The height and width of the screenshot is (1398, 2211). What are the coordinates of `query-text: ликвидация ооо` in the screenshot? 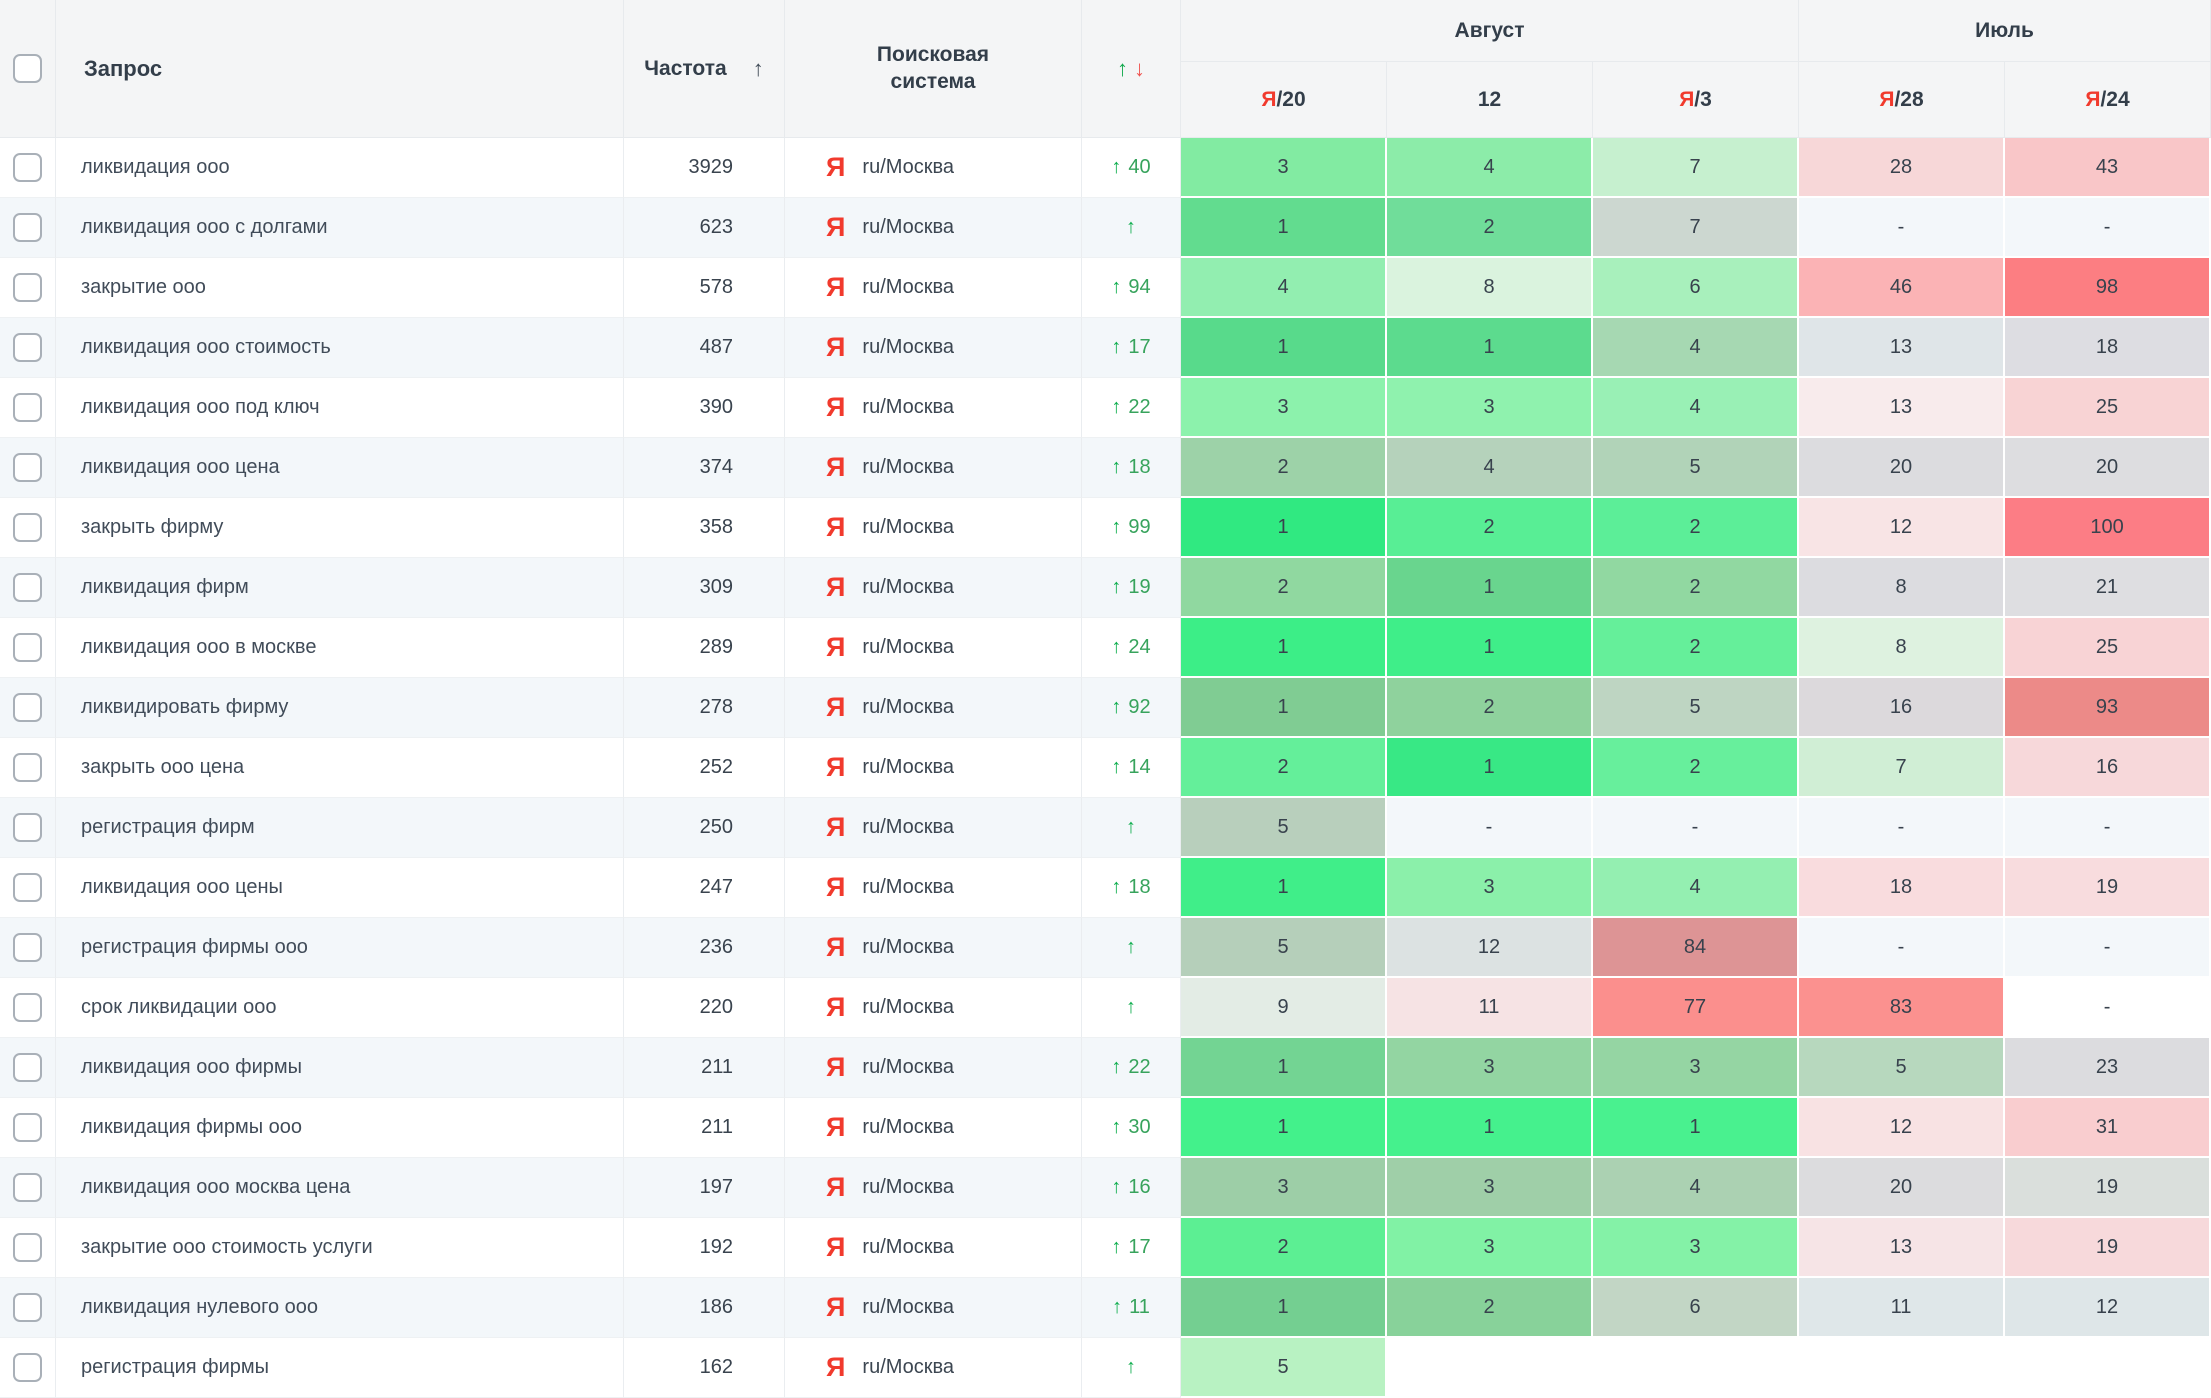 It's located at (155, 167).